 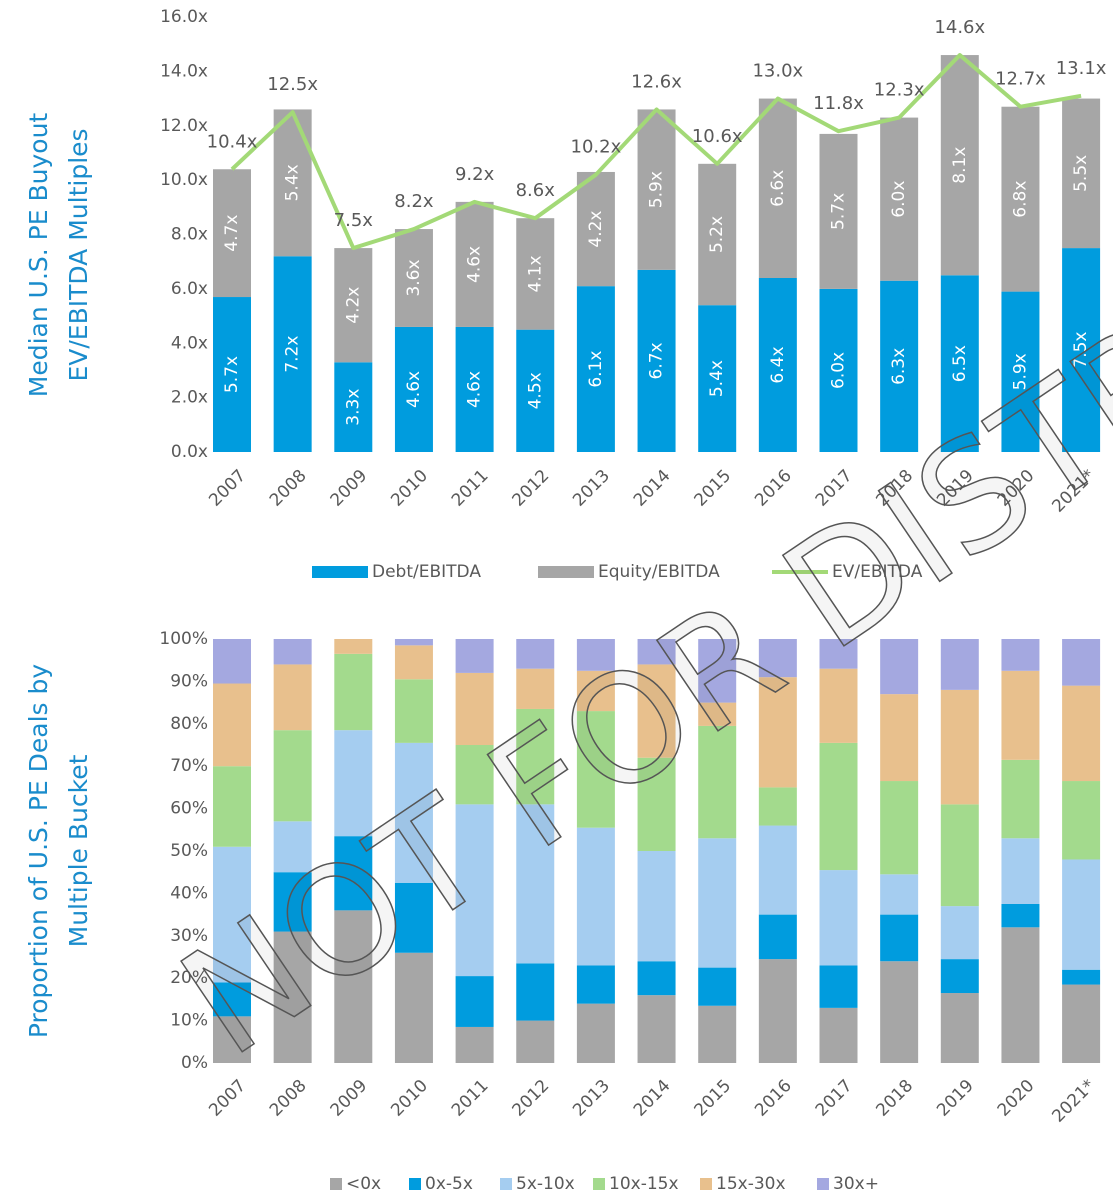 I want to click on x-tick-label: 2020, so click(x=1016, y=1098).